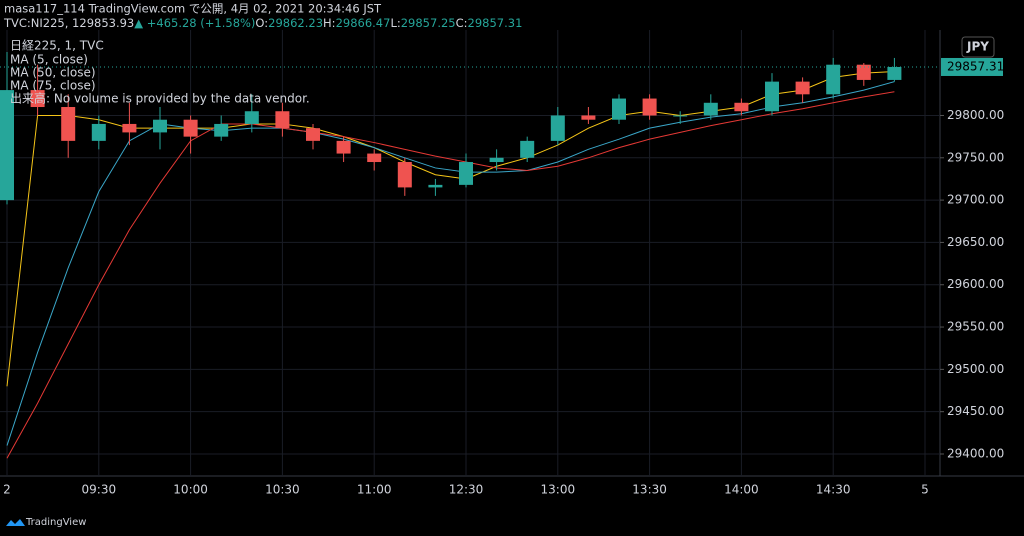  I want to click on currency: JPY, so click(977, 47).